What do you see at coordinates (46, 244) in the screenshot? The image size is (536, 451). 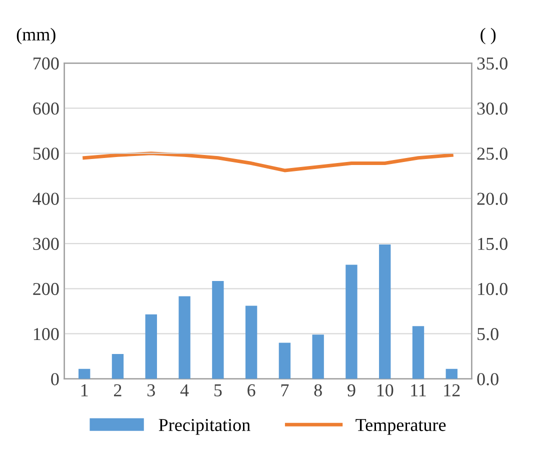 I see `y-tick-label: 300` at bounding box center [46, 244].